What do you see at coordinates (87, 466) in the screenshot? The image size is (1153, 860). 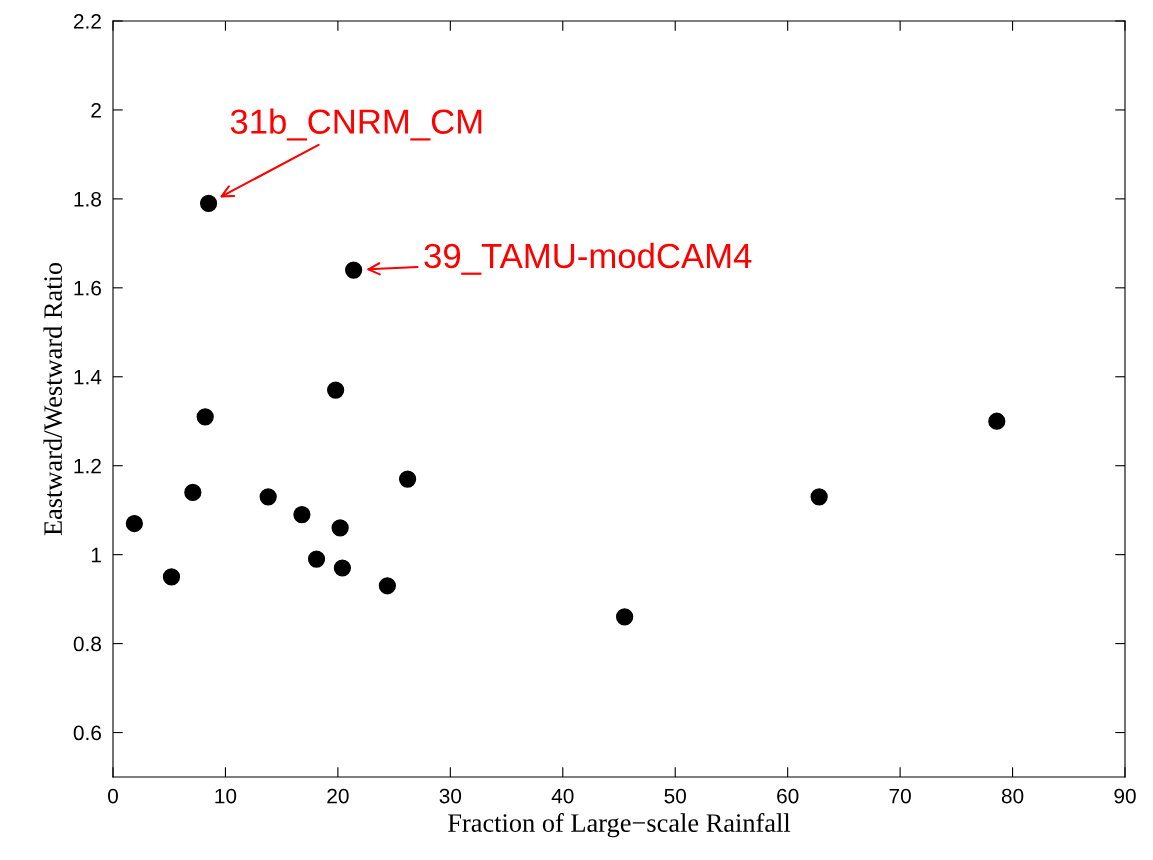 I see `y-tick-label: 1.2` at bounding box center [87, 466].